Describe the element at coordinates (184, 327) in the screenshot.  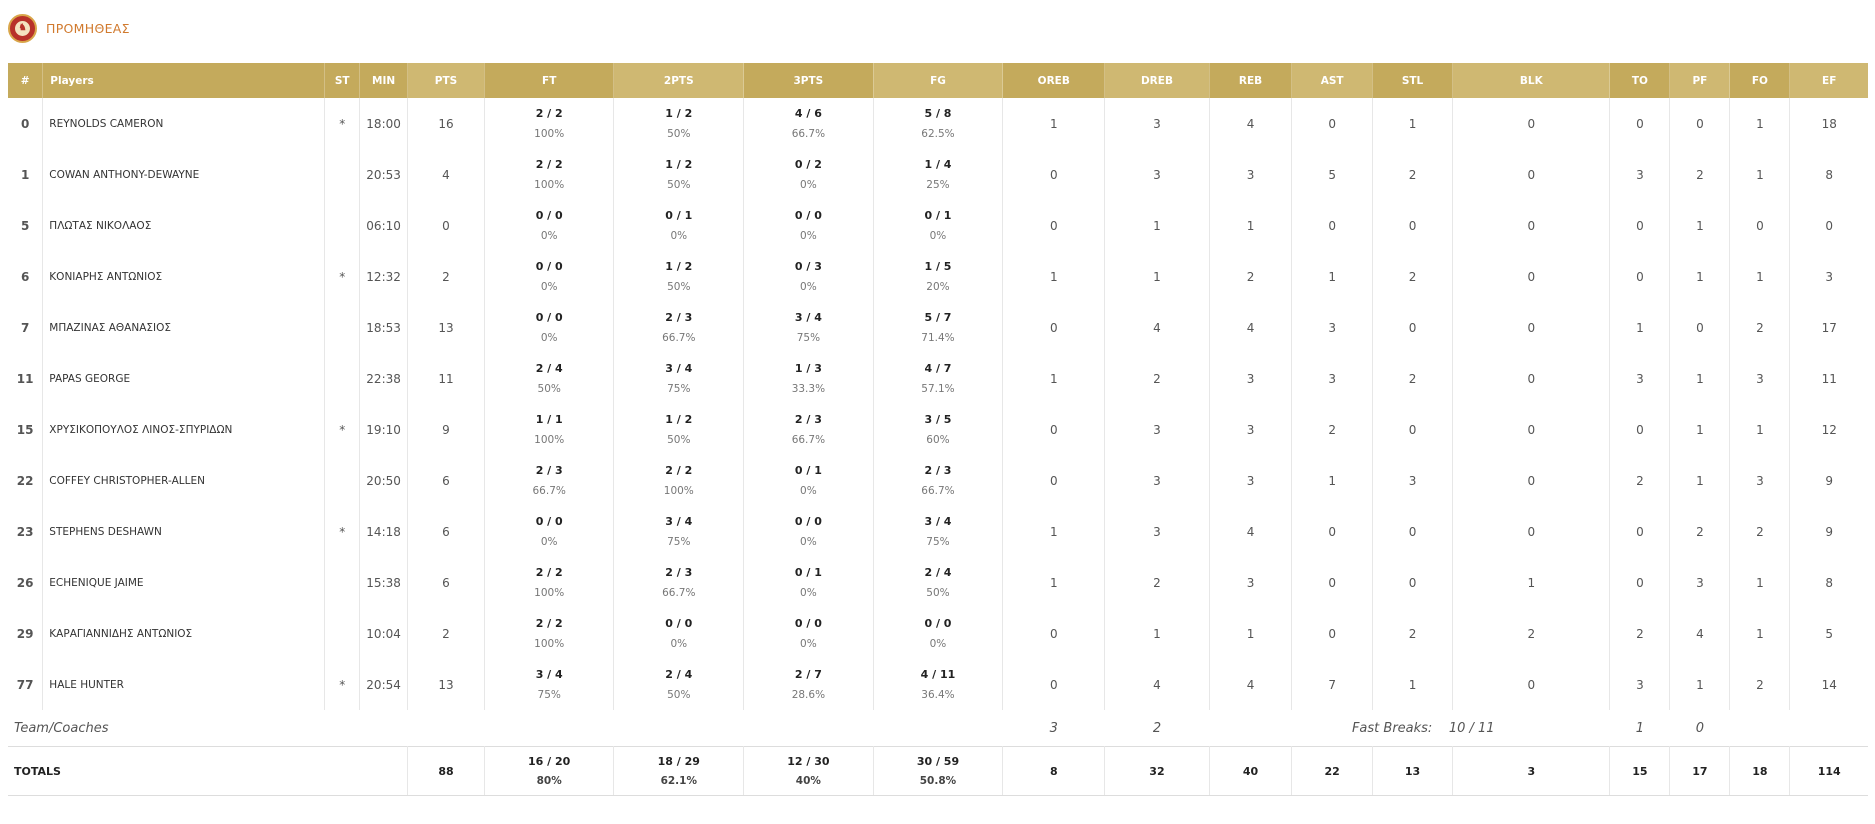
I see `player-name-link: ΜΠΑΖΙΝΑΣ ΑΘΑΝΑΣΙΟΣ` at that location.